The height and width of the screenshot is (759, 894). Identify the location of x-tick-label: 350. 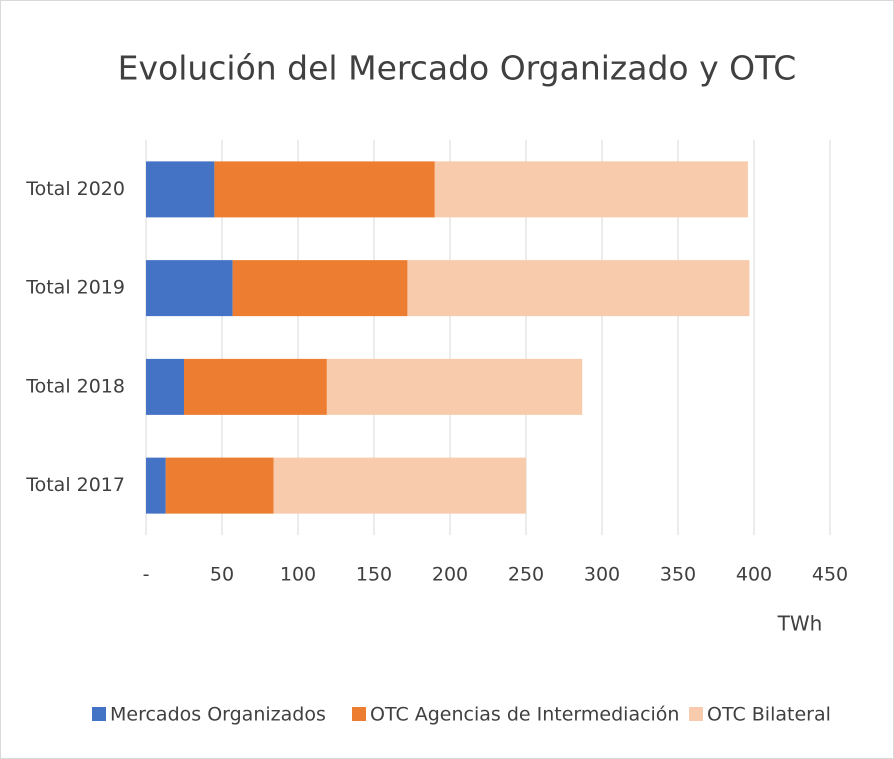
(678, 575).